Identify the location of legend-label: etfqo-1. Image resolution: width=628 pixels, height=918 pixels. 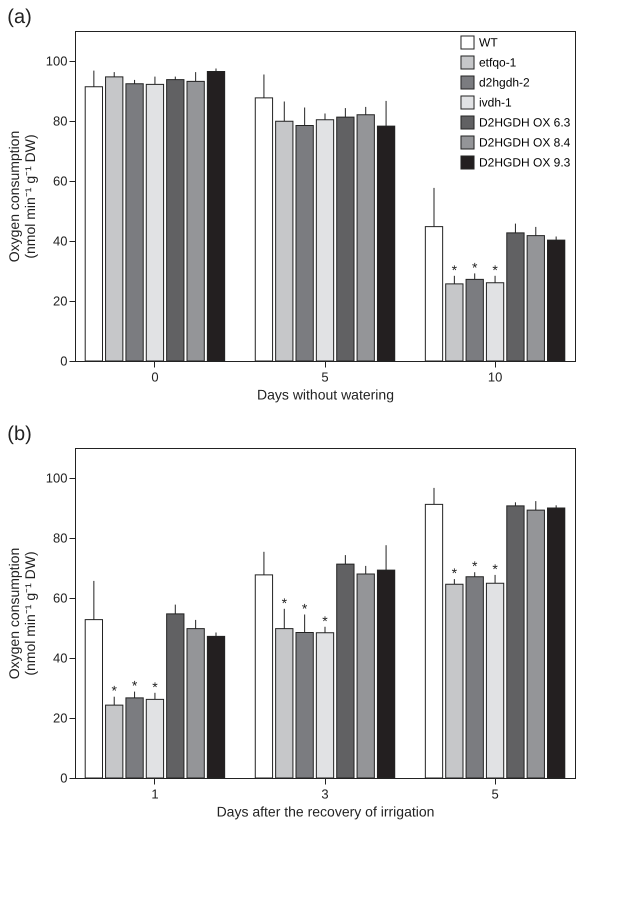
(498, 63).